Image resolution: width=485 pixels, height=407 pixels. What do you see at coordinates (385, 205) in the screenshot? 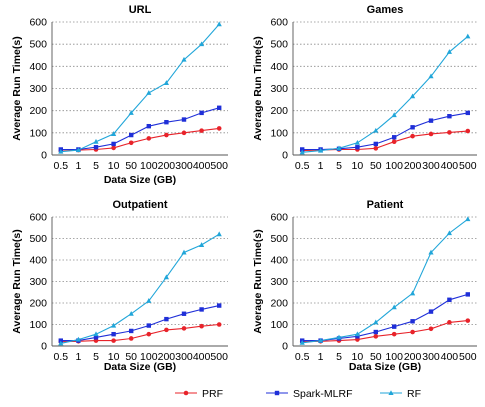
I see `chart-title: Patient` at bounding box center [385, 205].